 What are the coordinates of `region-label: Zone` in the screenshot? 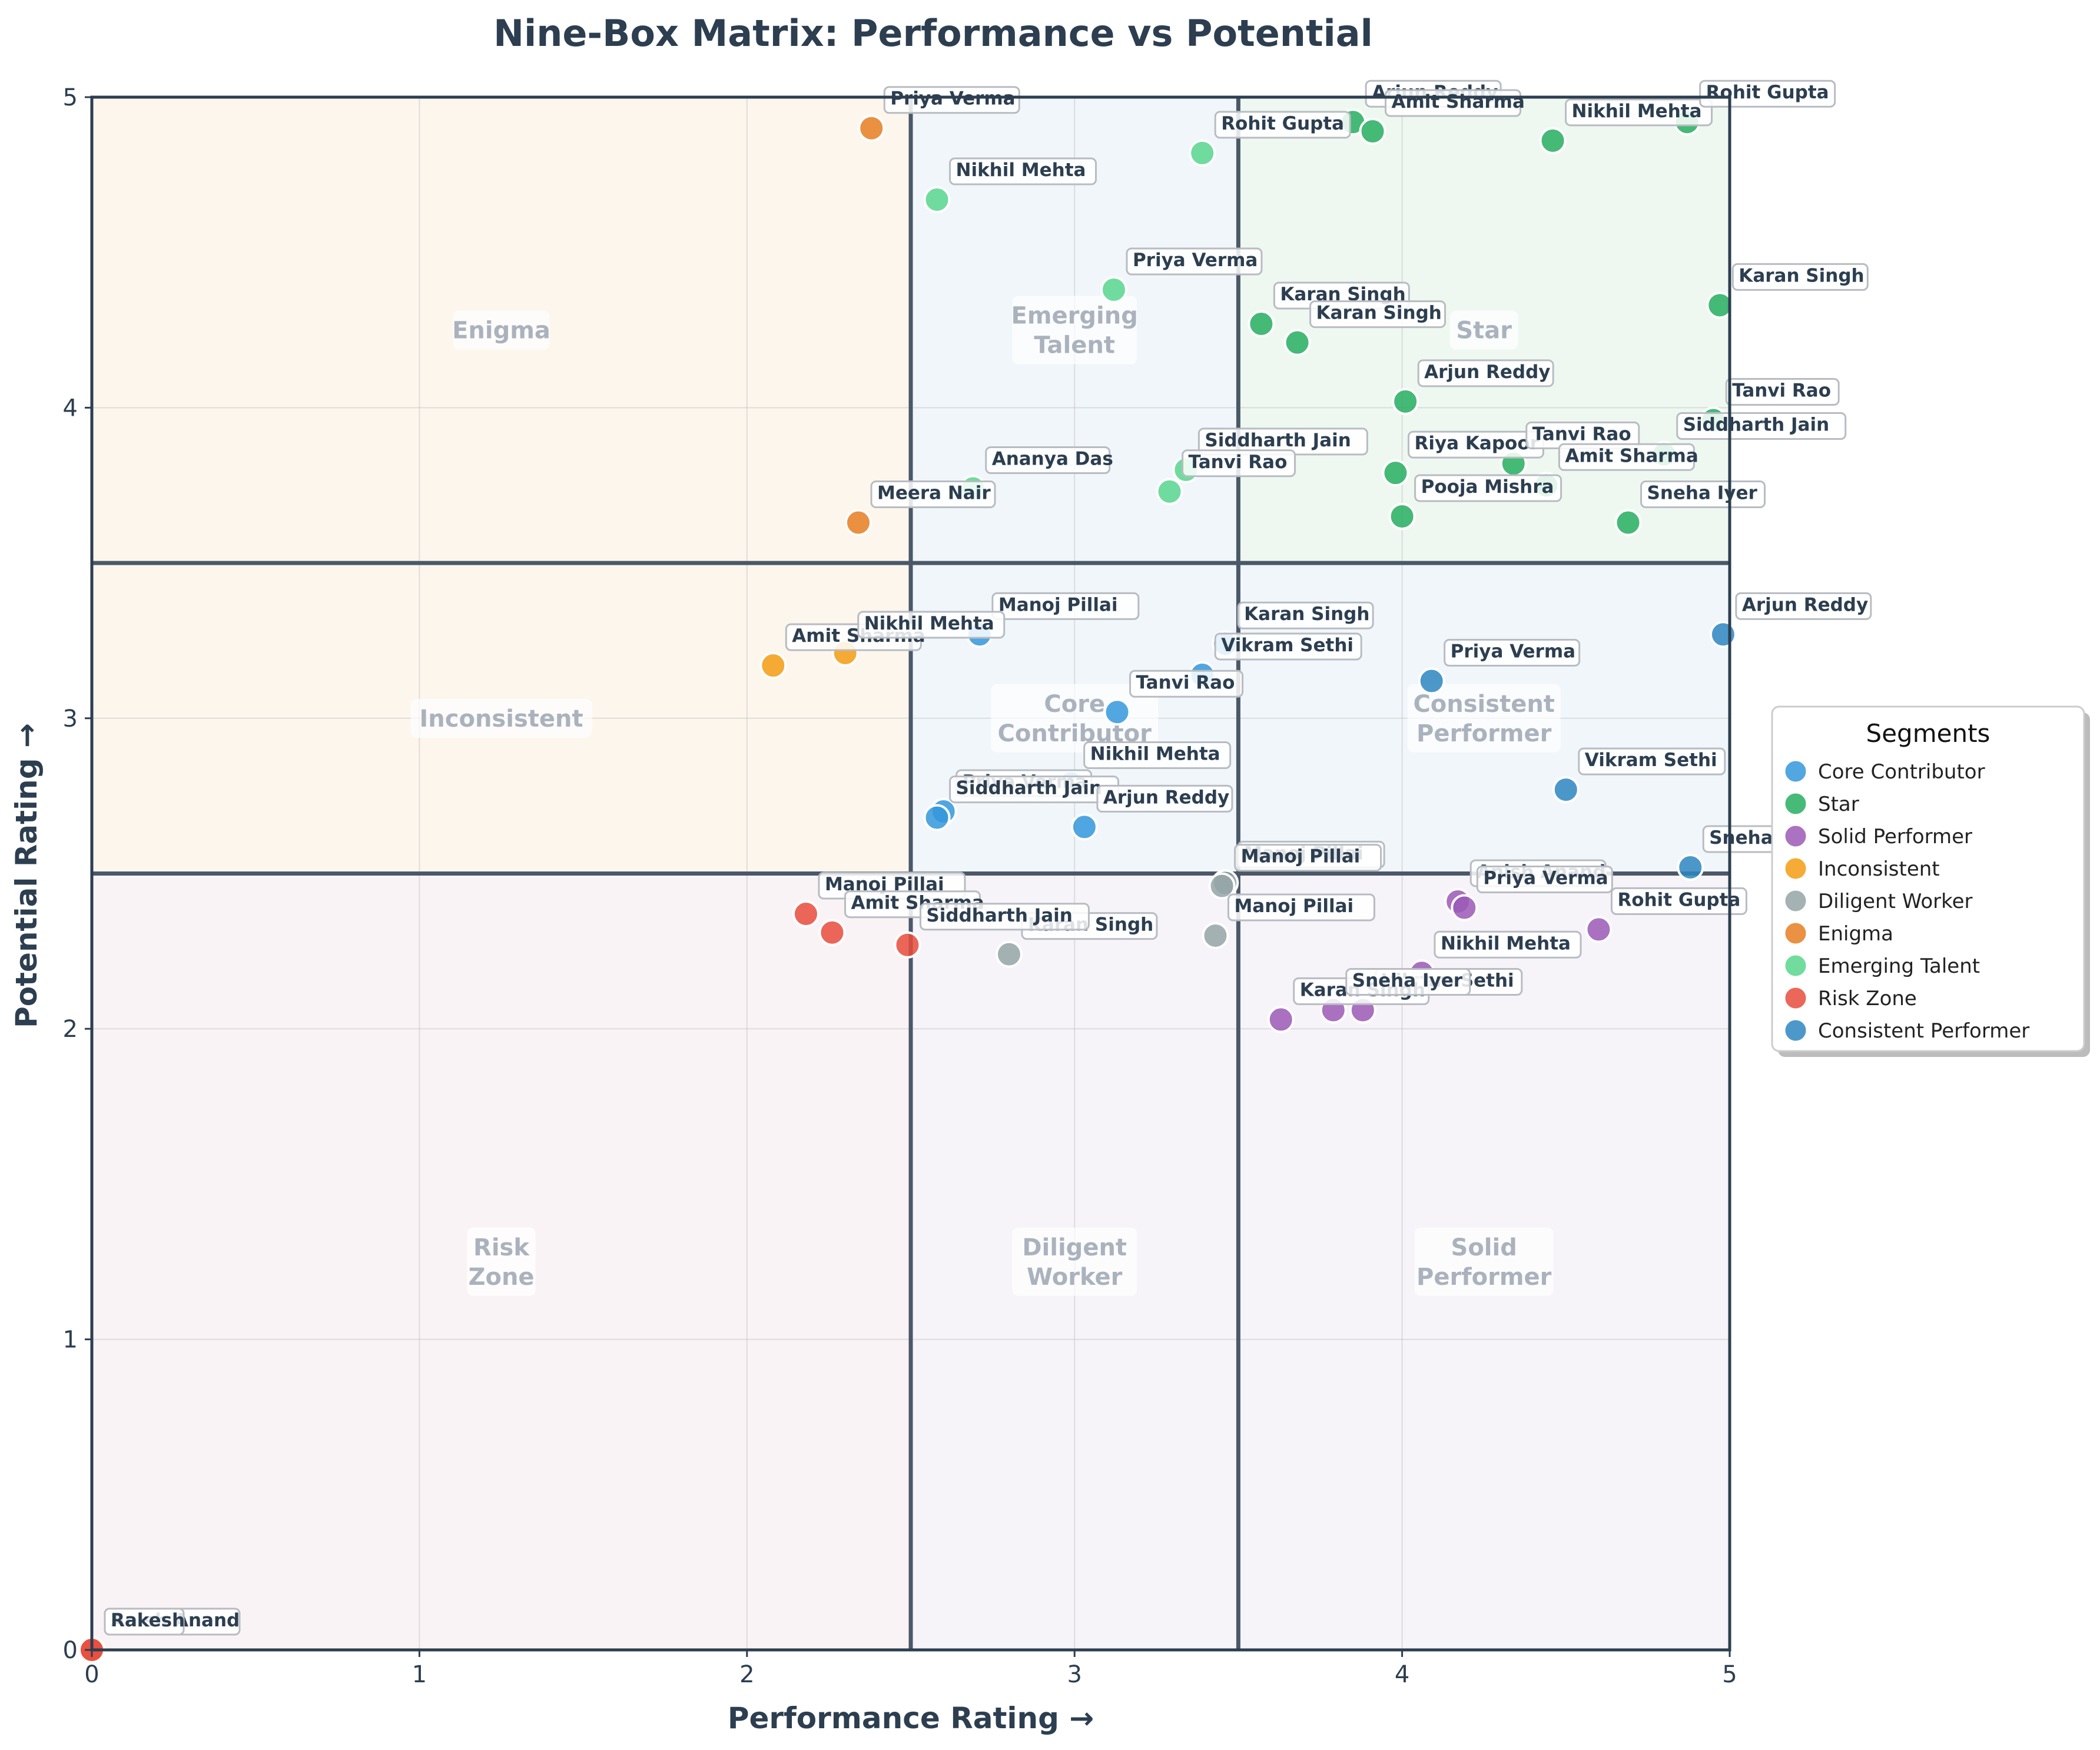 It's located at (501, 1277).